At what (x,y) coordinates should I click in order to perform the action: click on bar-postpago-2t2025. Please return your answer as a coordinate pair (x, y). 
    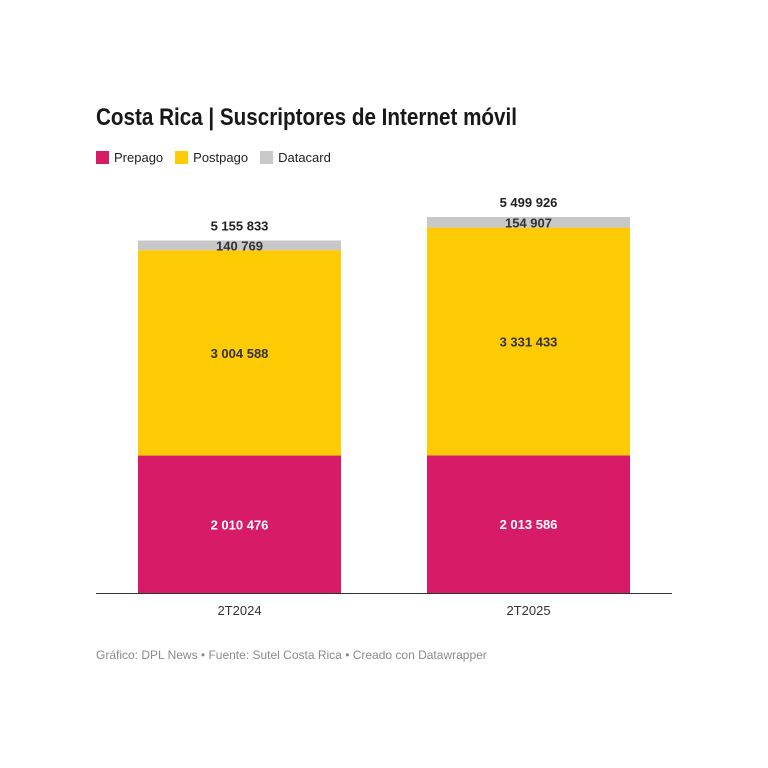
    Looking at the image, I should click on (528, 341).